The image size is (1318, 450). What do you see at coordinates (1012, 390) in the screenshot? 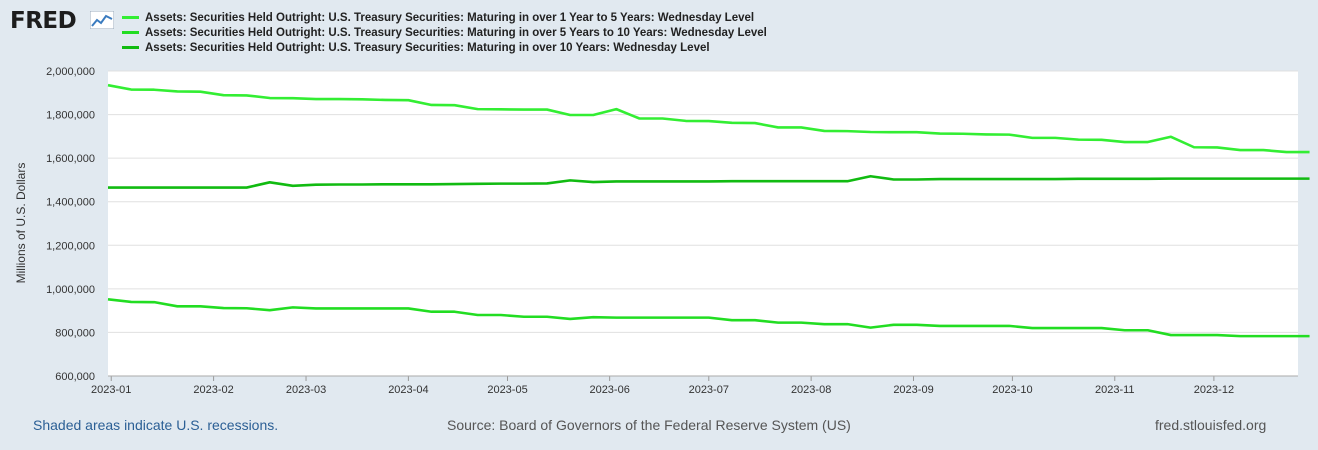
I see `x-tick-label: 2023-10` at bounding box center [1012, 390].